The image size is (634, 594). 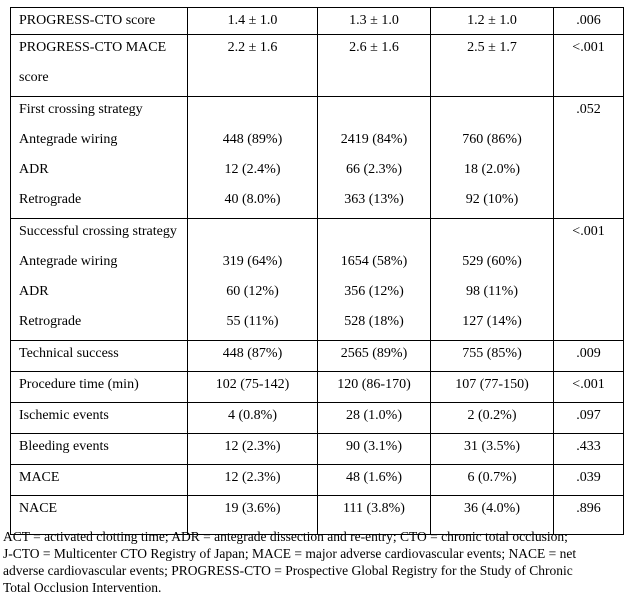 What do you see at coordinates (374, 387) in the screenshot?
I see `value-cell-g2: 120 (86-170)` at bounding box center [374, 387].